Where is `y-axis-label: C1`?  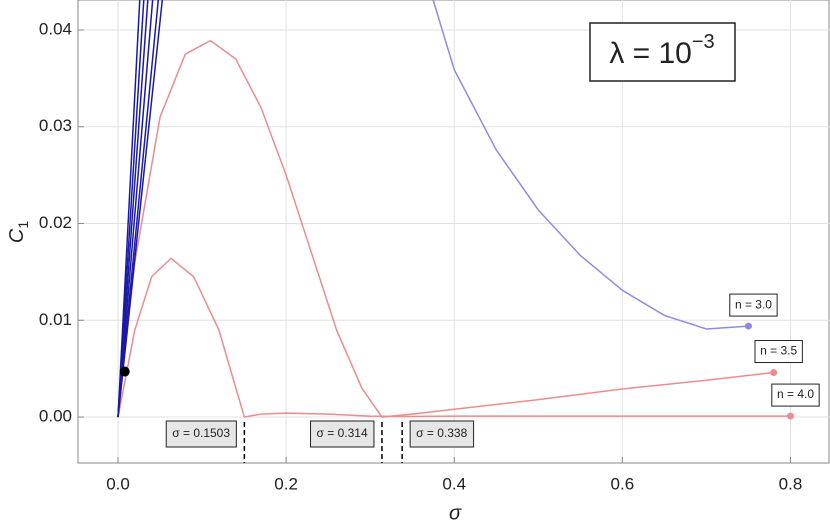
y-axis-label: C1 is located at coordinates (18, 232).